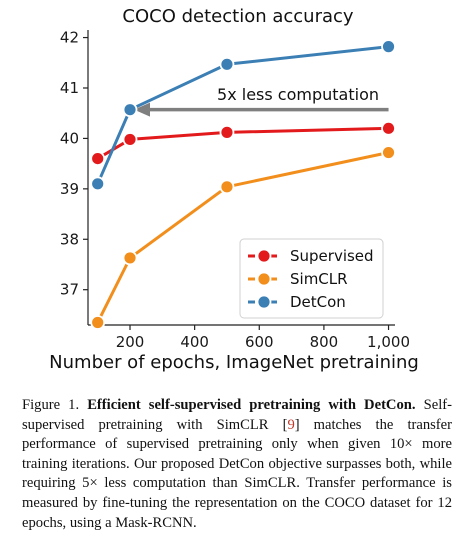 This screenshot has width=474, height=537. What do you see at coordinates (69, 38) in the screenshot?
I see `y-tick-label: 42` at bounding box center [69, 38].